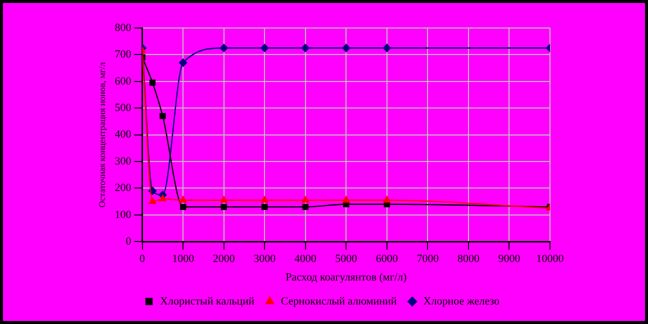 This screenshot has width=648, height=324. I want to click on x-tick-label: 8000, so click(468, 259).